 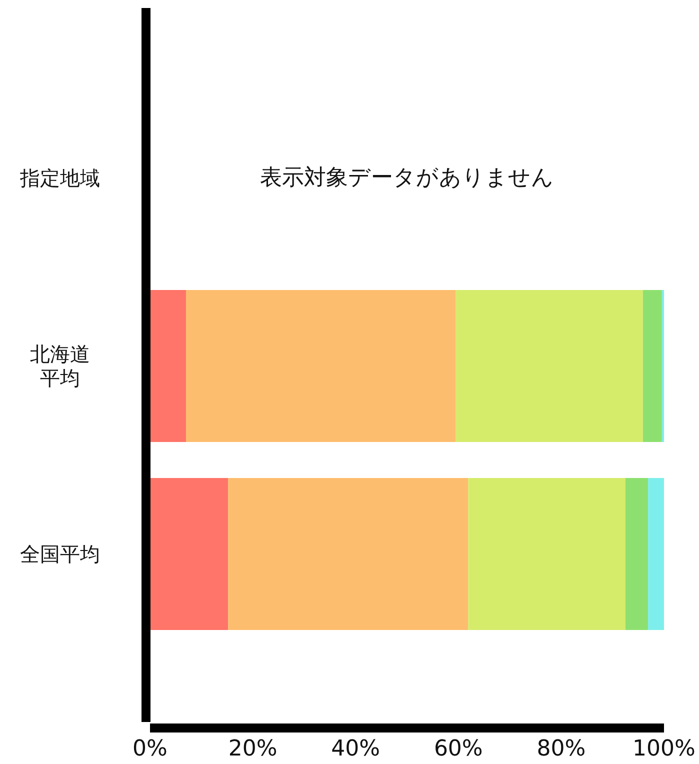 What do you see at coordinates (59, 178) in the screenshot?
I see `y-tick-label: 指定地域` at bounding box center [59, 178].